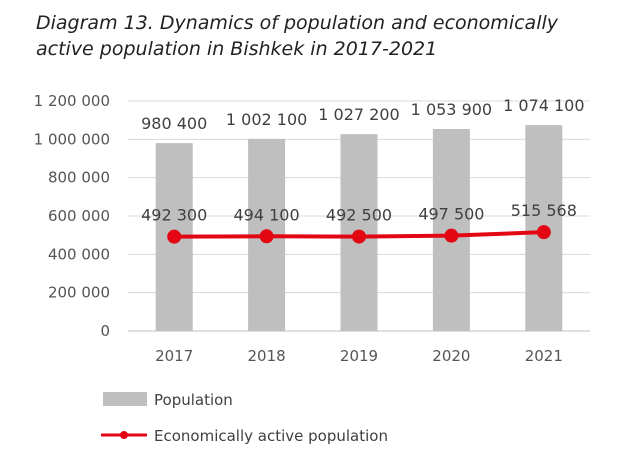 The height and width of the screenshot is (458, 620). I want to click on y-tick-label: 0, so click(105, 331).